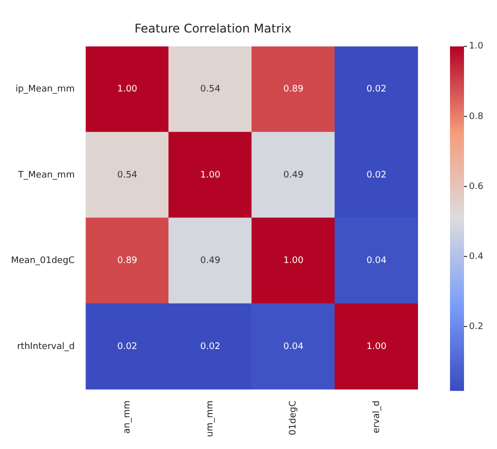 This screenshot has width=497, height=449. Describe the element at coordinates (293, 418) in the screenshot. I see `x-tick-label: 01degC` at that location.